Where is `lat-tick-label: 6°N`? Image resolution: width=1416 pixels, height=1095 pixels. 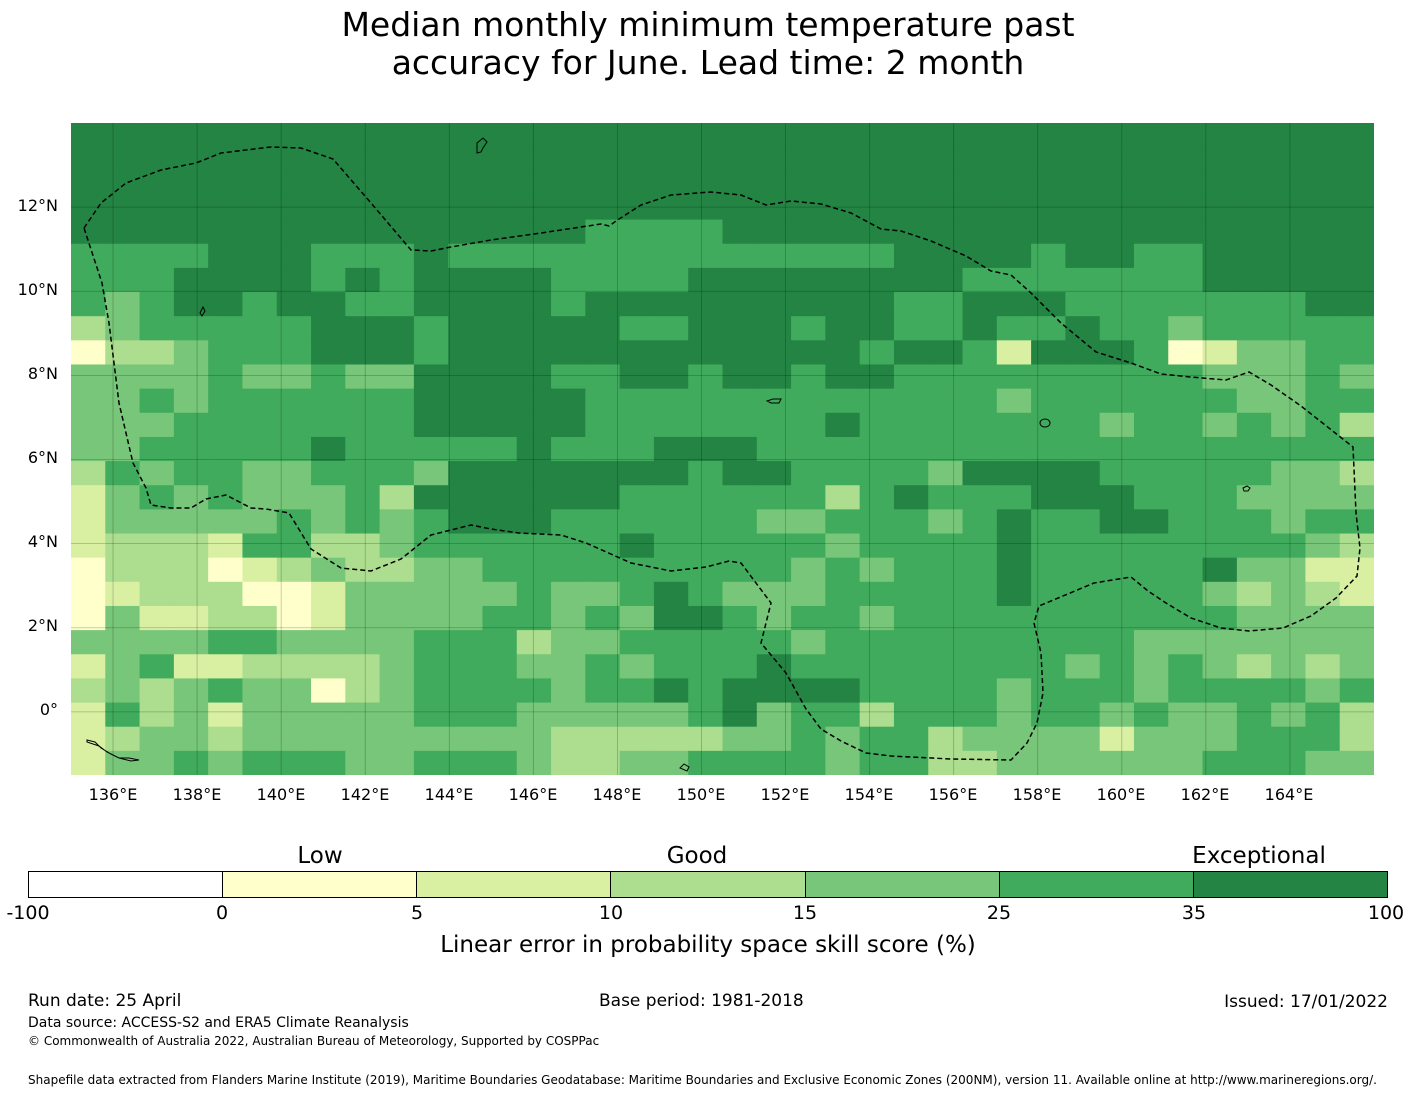 lat-tick-label: 6°N is located at coordinates (42, 457).